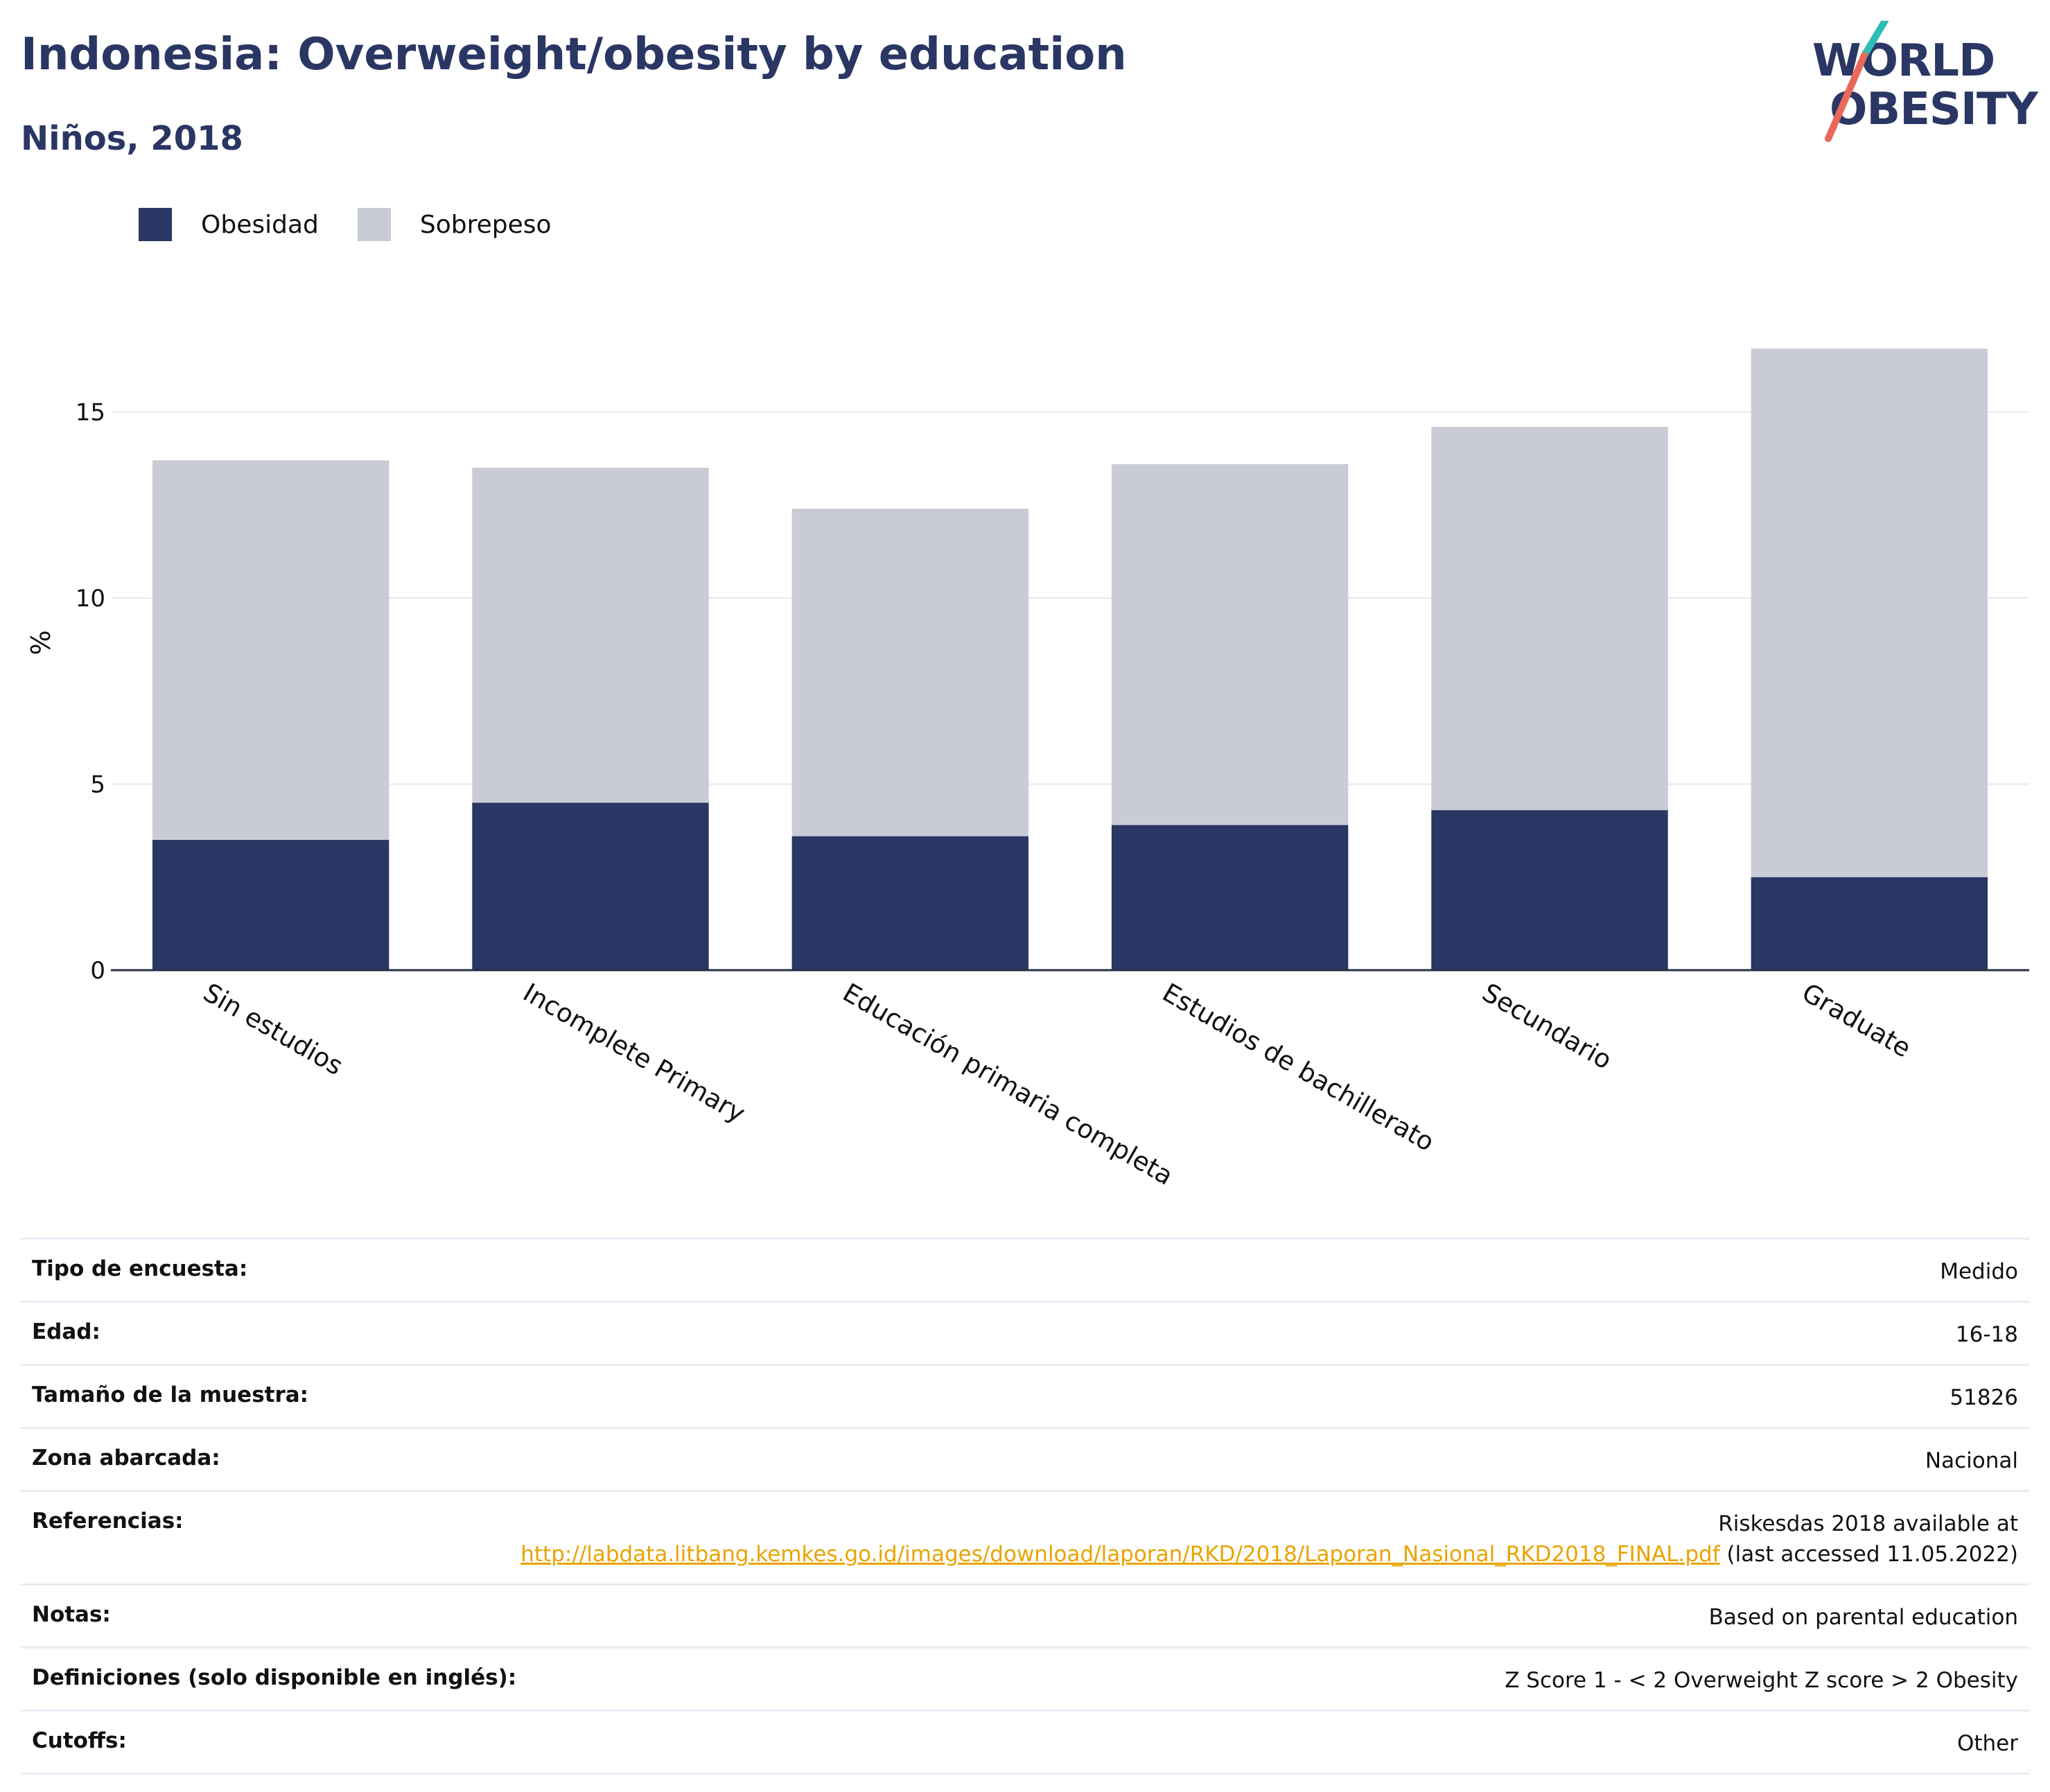 This screenshot has height=1792, width=2050. What do you see at coordinates (1856, 1021) in the screenshot?
I see `x-tick-label: Graduate` at bounding box center [1856, 1021].